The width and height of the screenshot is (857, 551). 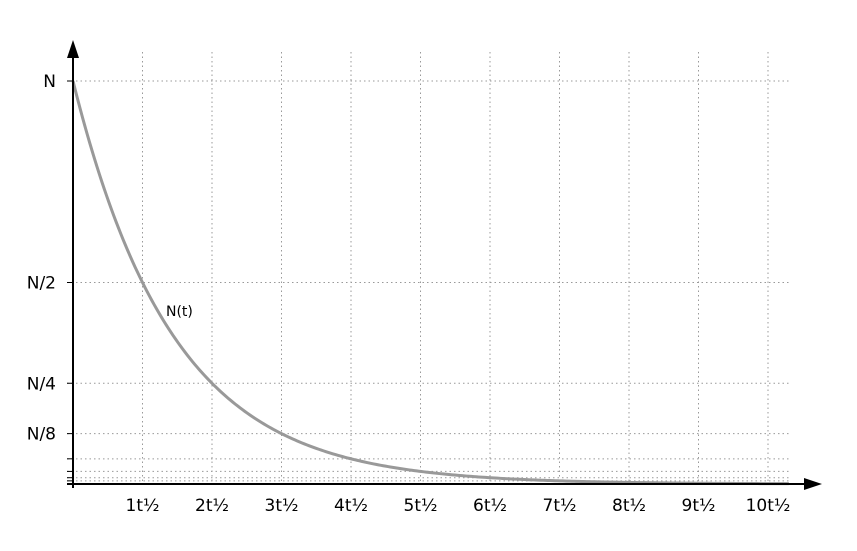 What do you see at coordinates (813, 484) in the screenshot?
I see `x-axis-arrowhead` at bounding box center [813, 484].